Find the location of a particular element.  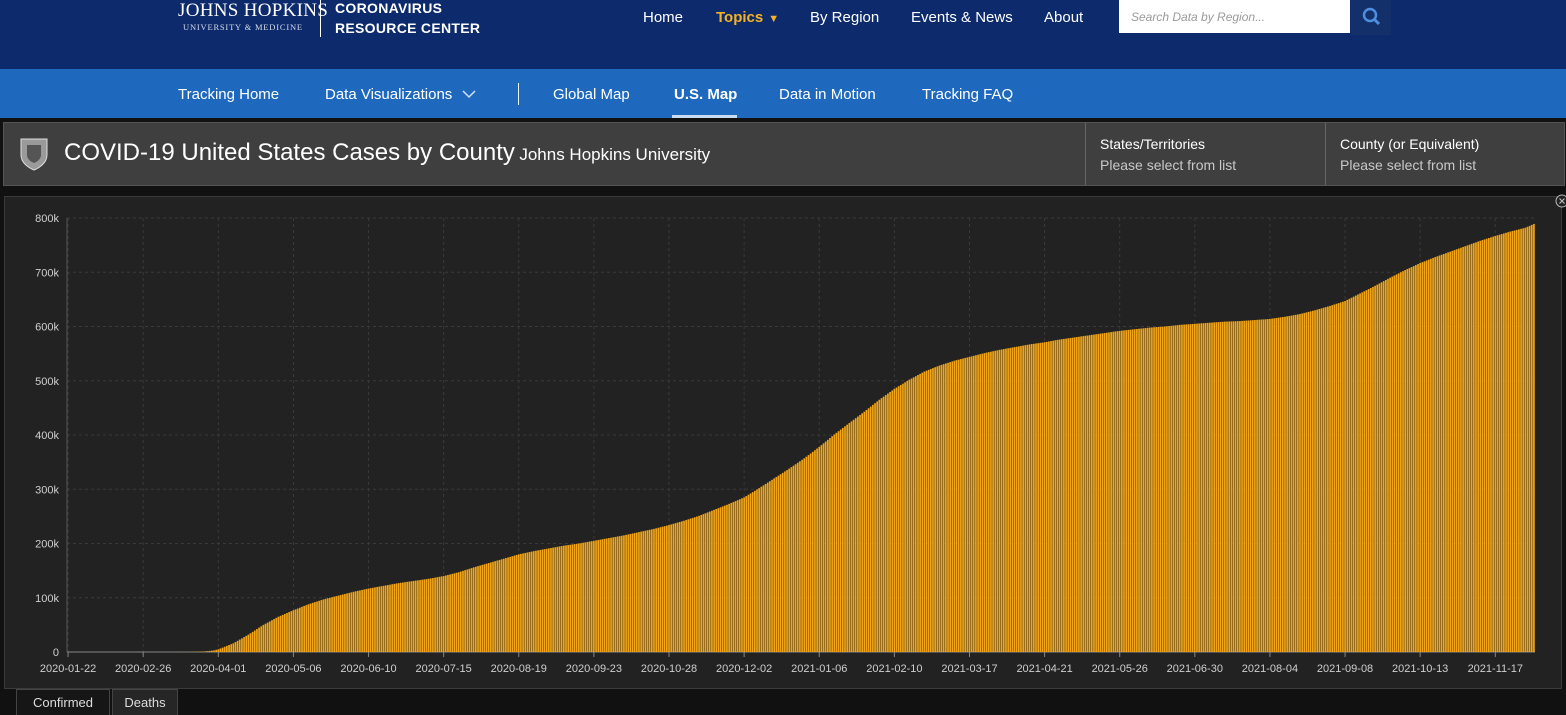

close-button is located at coordinates (1560, 201).